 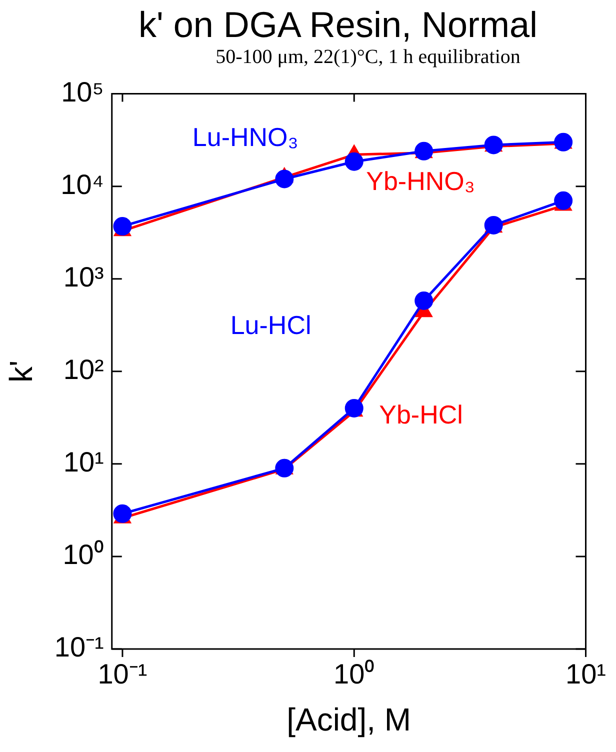 I want to click on x-tick-label: 10⁰, so click(x=354, y=674).